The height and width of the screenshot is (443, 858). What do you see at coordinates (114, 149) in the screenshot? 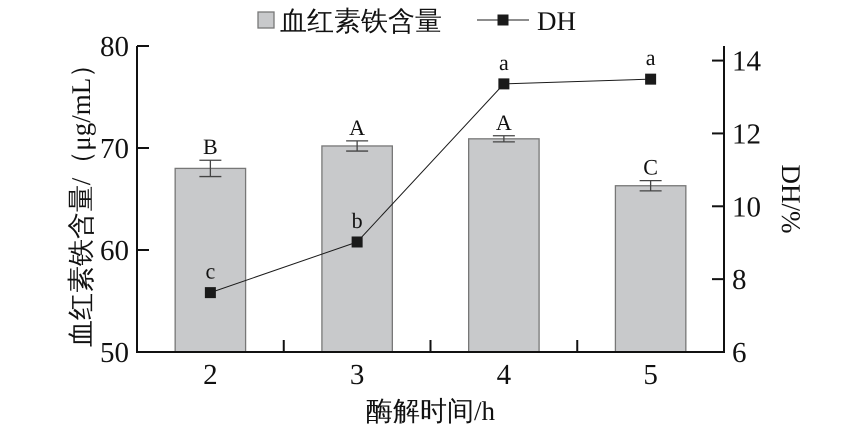
I see `y-tick-label: 70` at bounding box center [114, 149].